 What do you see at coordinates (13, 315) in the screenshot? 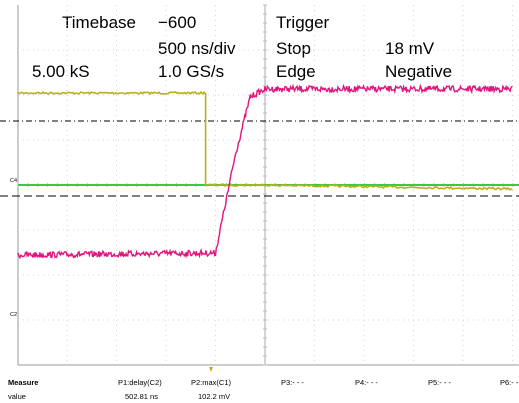
I see `c2-channel-label: C2` at bounding box center [13, 315].